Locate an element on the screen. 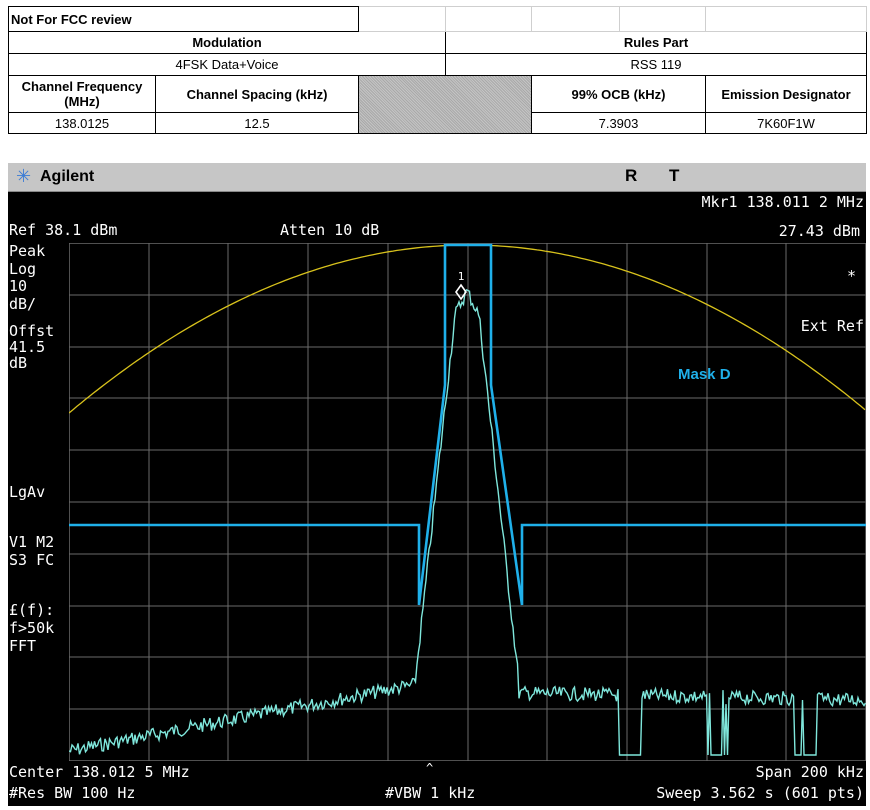 This screenshot has height=810, width=870. indicator-r: R is located at coordinates (631, 175).